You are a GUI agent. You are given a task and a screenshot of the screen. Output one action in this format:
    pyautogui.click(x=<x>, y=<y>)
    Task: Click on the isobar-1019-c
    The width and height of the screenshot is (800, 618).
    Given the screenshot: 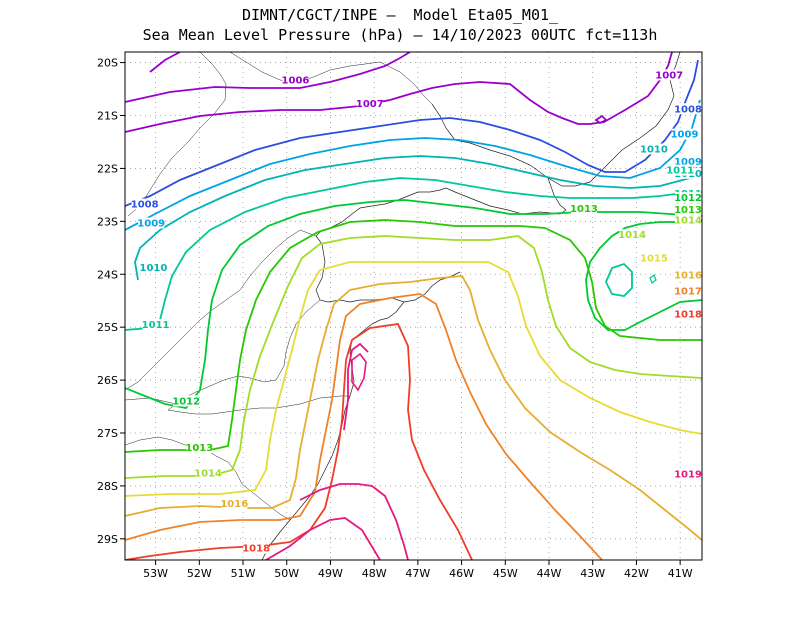 What is the action you would take?
    pyautogui.click(x=356, y=386)
    